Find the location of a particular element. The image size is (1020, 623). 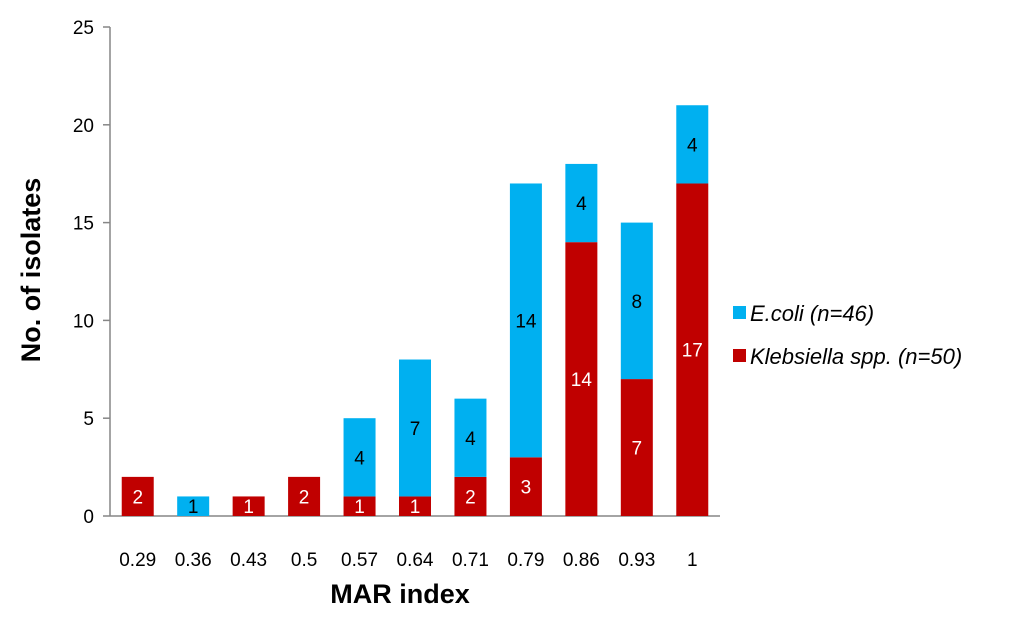

y-tick-label: 25 is located at coordinates (83, 28).